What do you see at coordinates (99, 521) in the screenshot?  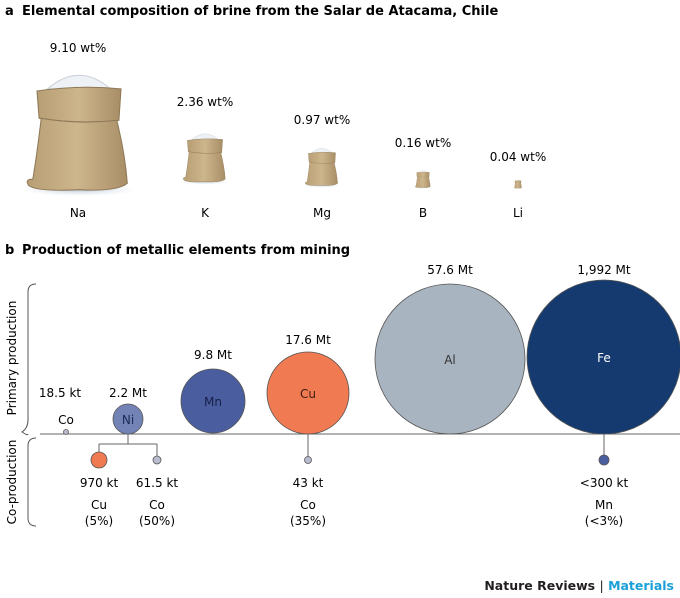 I see `co-share-cu: (5%)` at bounding box center [99, 521].